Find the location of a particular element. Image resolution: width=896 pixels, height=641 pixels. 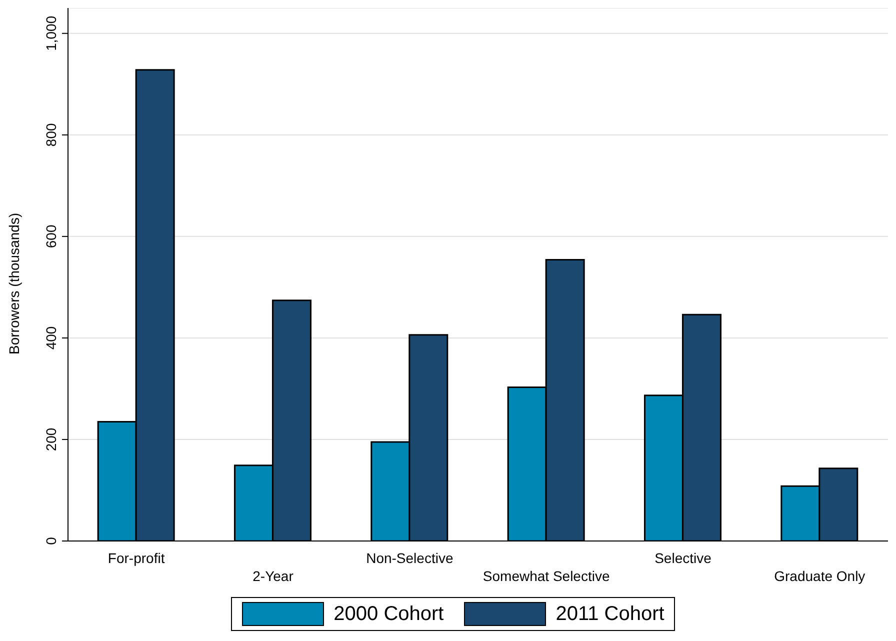

x-tick-label: Selective is located at coordinates (683, 558).